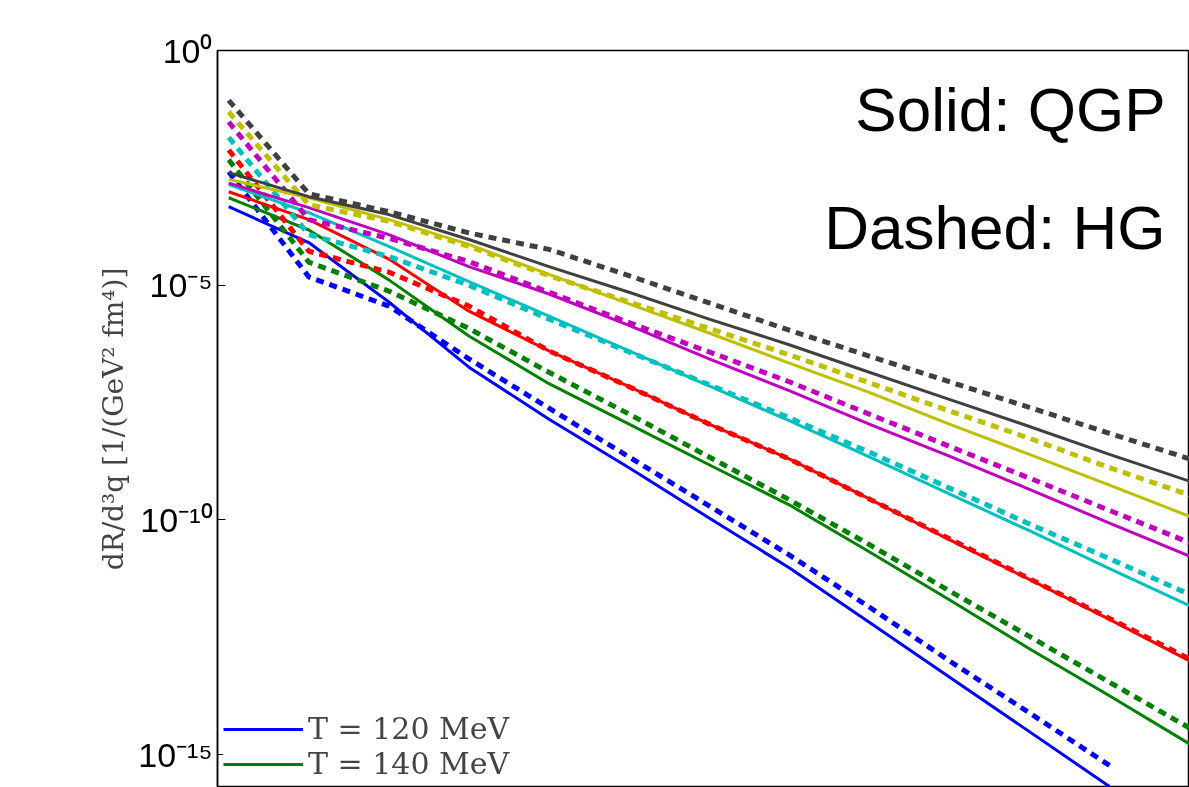 This screenshot has width=1189, height=787. What do you see at coordinates (1010, 109) in the screenshot?
I see `annotation: Solid: QGP` at bounding box center [1010, 109].